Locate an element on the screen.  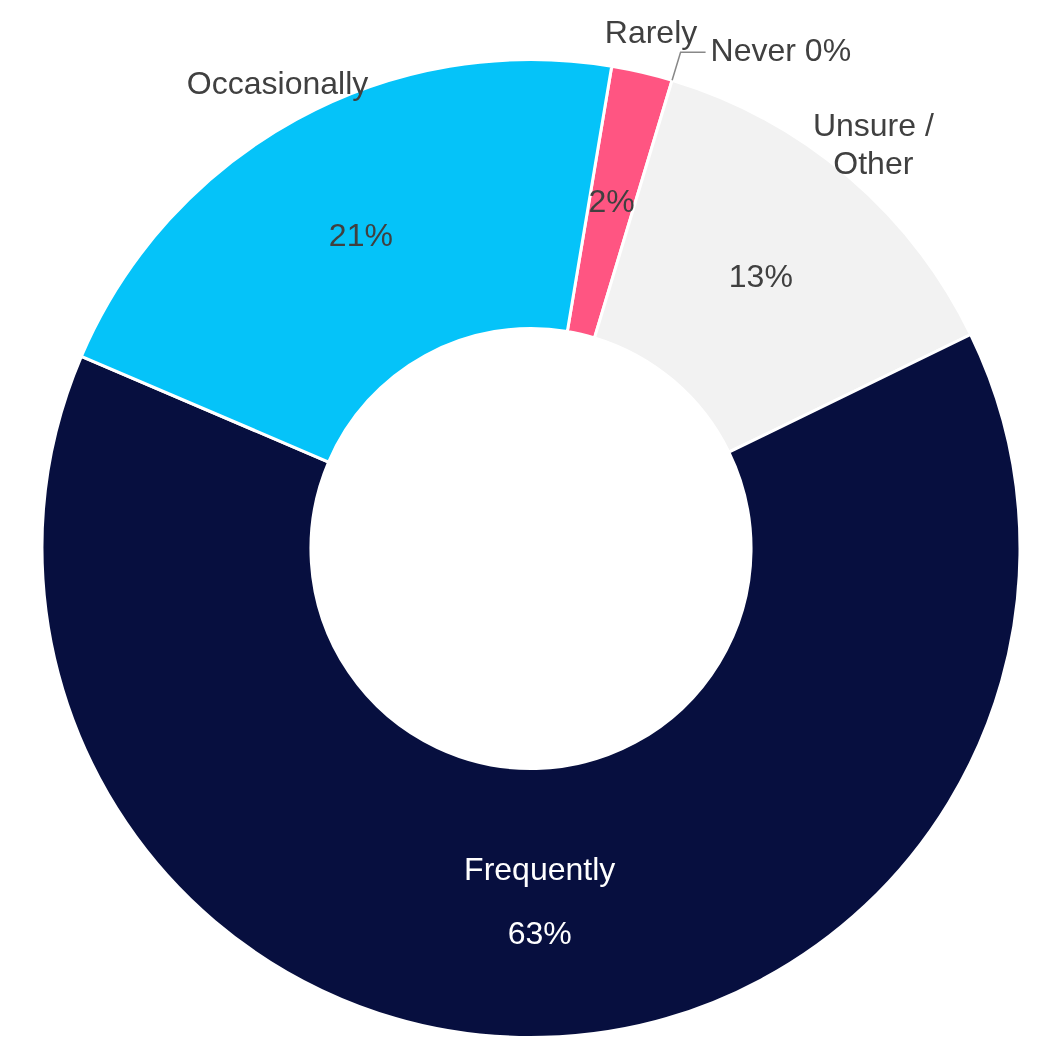
slice-label: Rarely is located at coordinates (651, 32).